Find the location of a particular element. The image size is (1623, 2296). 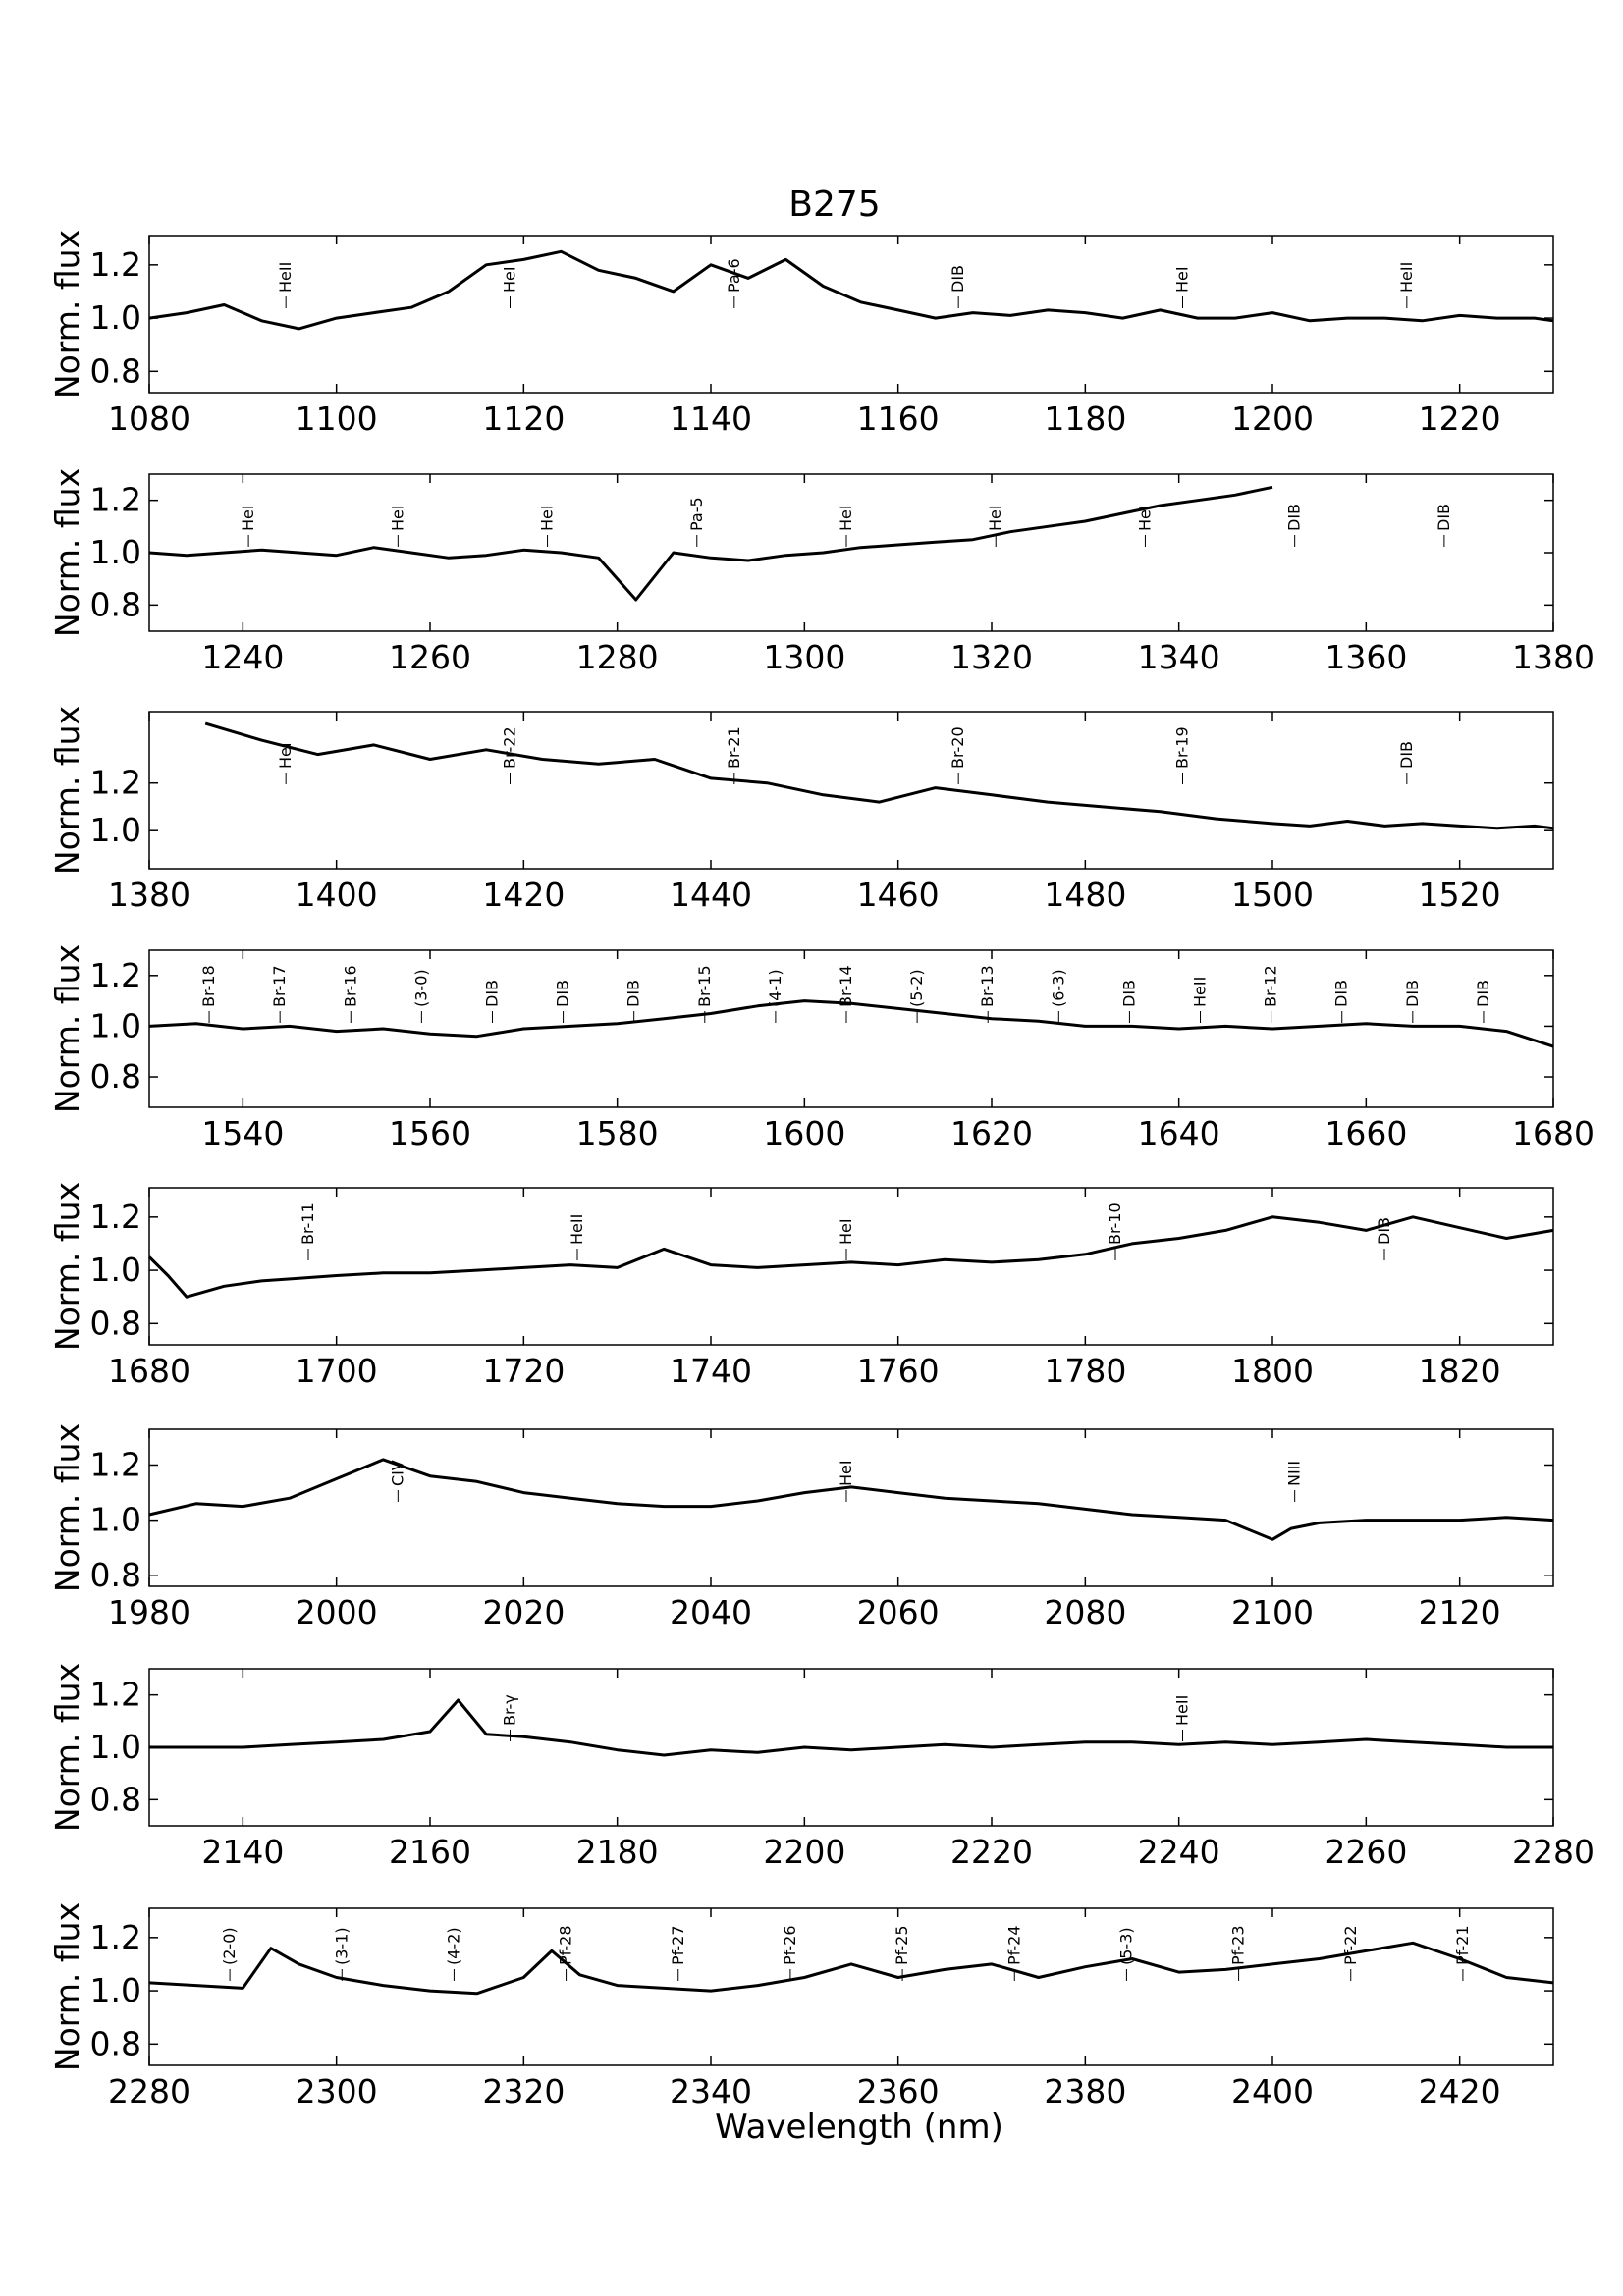

x-tick-label: 1460 is located at coordinates (898, 895).